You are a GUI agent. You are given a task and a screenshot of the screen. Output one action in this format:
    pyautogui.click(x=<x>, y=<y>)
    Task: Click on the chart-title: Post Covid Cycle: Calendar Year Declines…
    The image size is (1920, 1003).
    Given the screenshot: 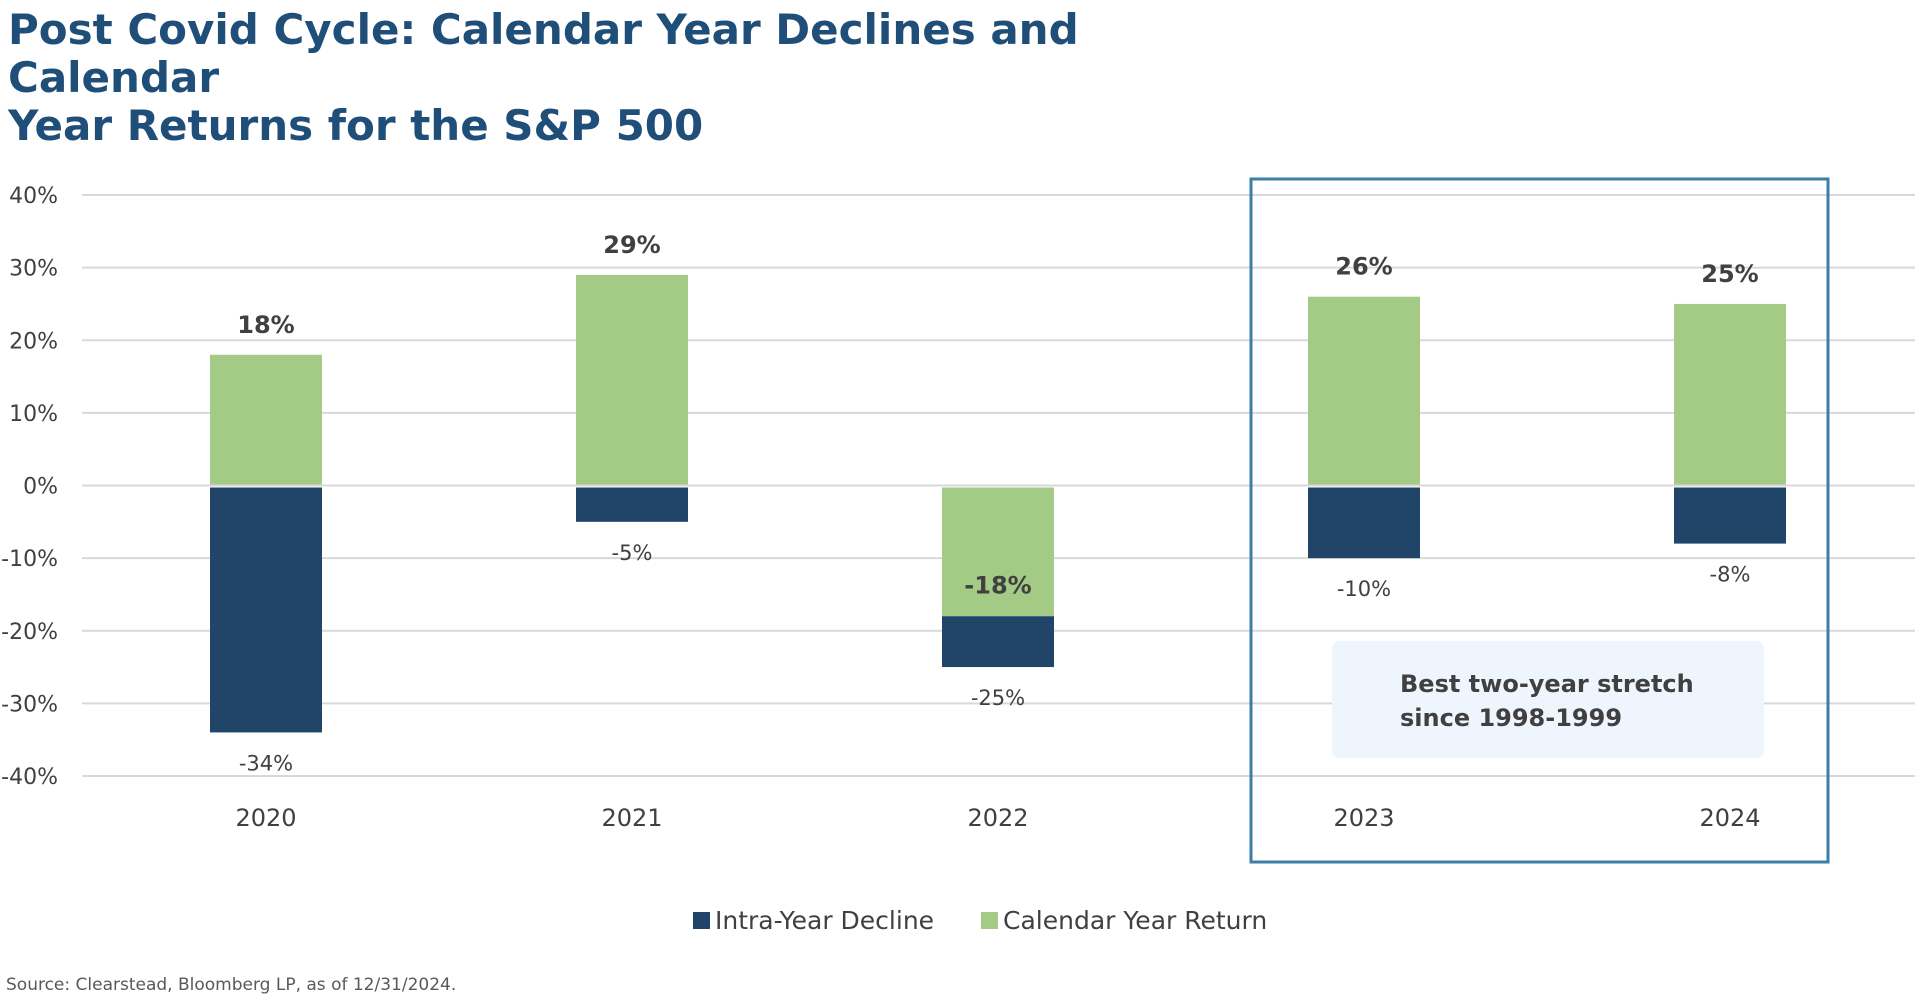 What is the action you would take?
    pyautogui.click(x=608, y=78)
    